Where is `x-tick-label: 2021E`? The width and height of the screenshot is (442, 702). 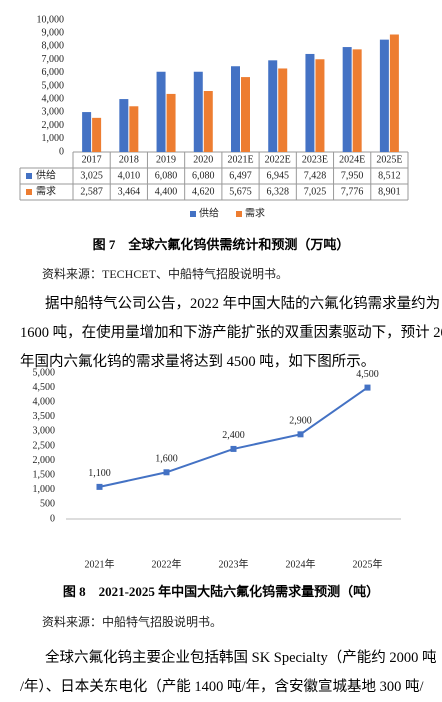
x-tick-label: 2021E is located at coordinates (240, 159).